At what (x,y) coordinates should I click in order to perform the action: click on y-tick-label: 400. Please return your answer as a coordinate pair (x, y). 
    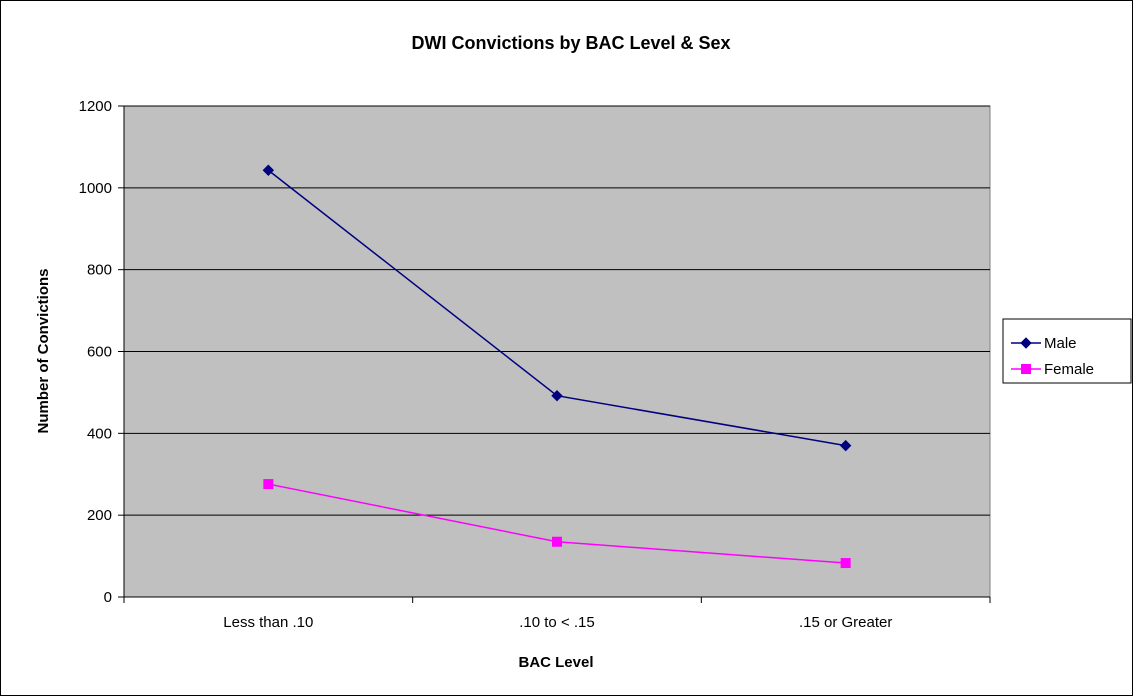
    Looking at the image, I should click on (99, 433).